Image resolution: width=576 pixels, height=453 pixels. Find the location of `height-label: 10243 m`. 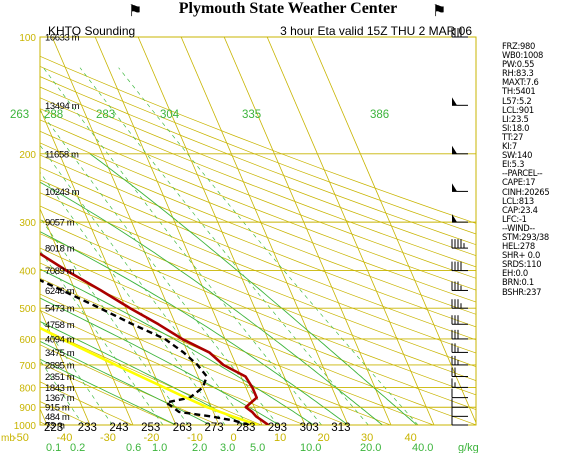

height-label: 10243 m is located at coordinates (62, 192).